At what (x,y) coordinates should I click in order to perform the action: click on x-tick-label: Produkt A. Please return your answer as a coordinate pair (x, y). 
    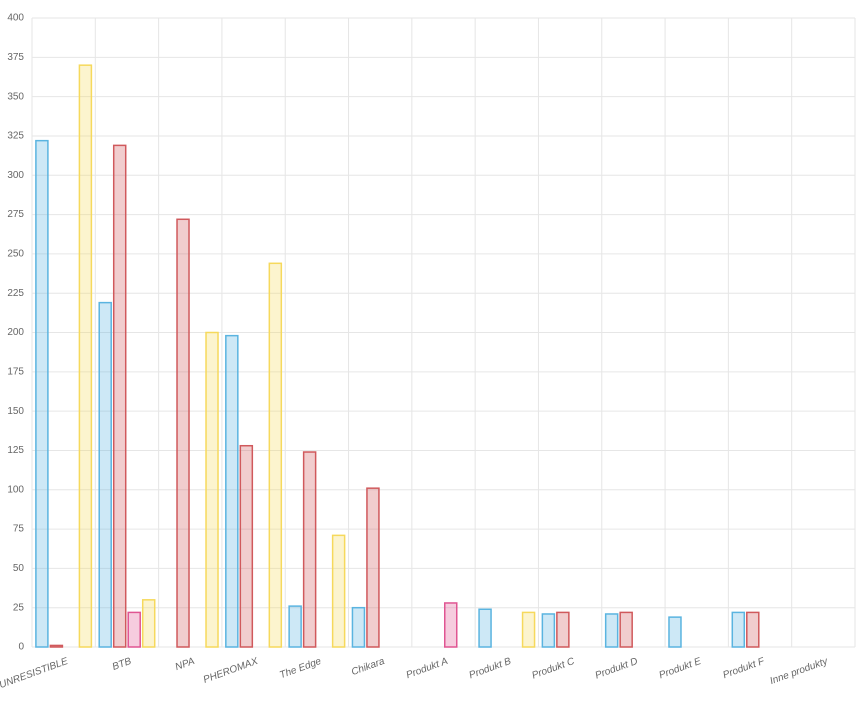
    Looking at the image, I should click on (427, 668).